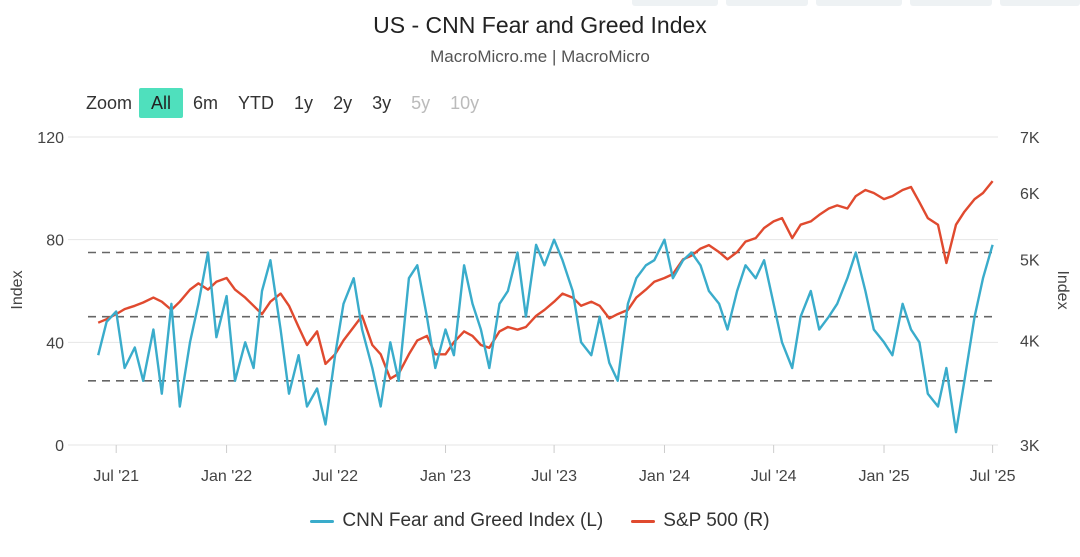  Describe the element at coordinates (161, 103) in the screenshot. I see `zoom-button-all: All` at that location.